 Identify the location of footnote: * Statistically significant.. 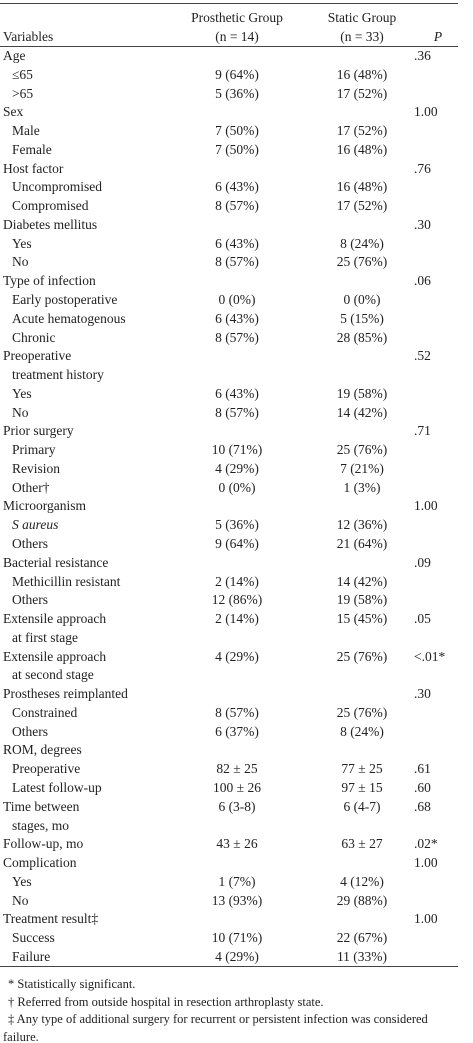
(72, 984).